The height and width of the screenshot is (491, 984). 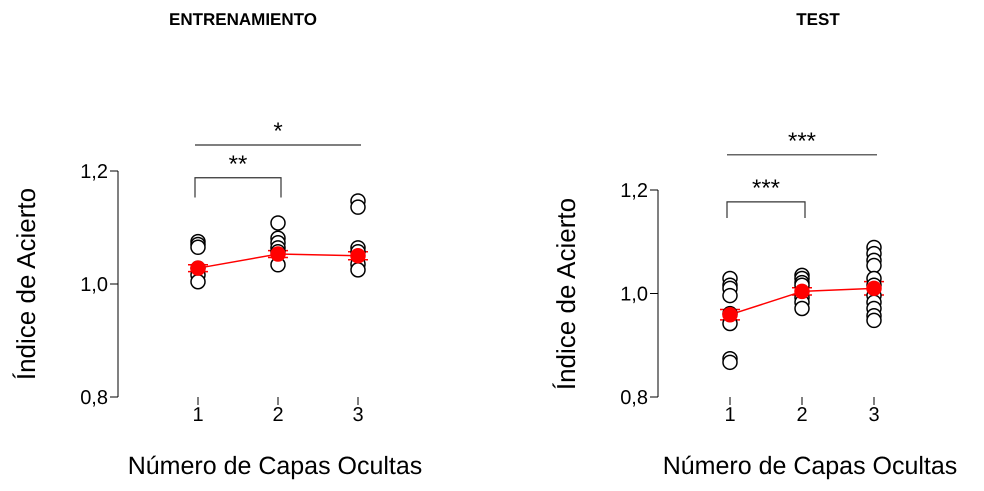 What do you see at coordinates (818, 20) in the screenshot?
I see `chart-title: TEST` at bounding box center [818, 20].